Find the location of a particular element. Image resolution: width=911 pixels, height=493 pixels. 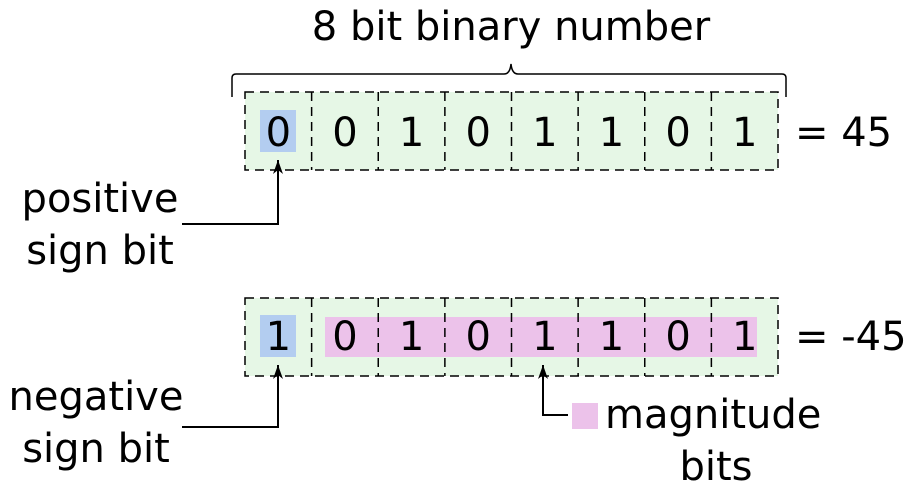

sign-bit: 0 is located at coordinates (278, 133).